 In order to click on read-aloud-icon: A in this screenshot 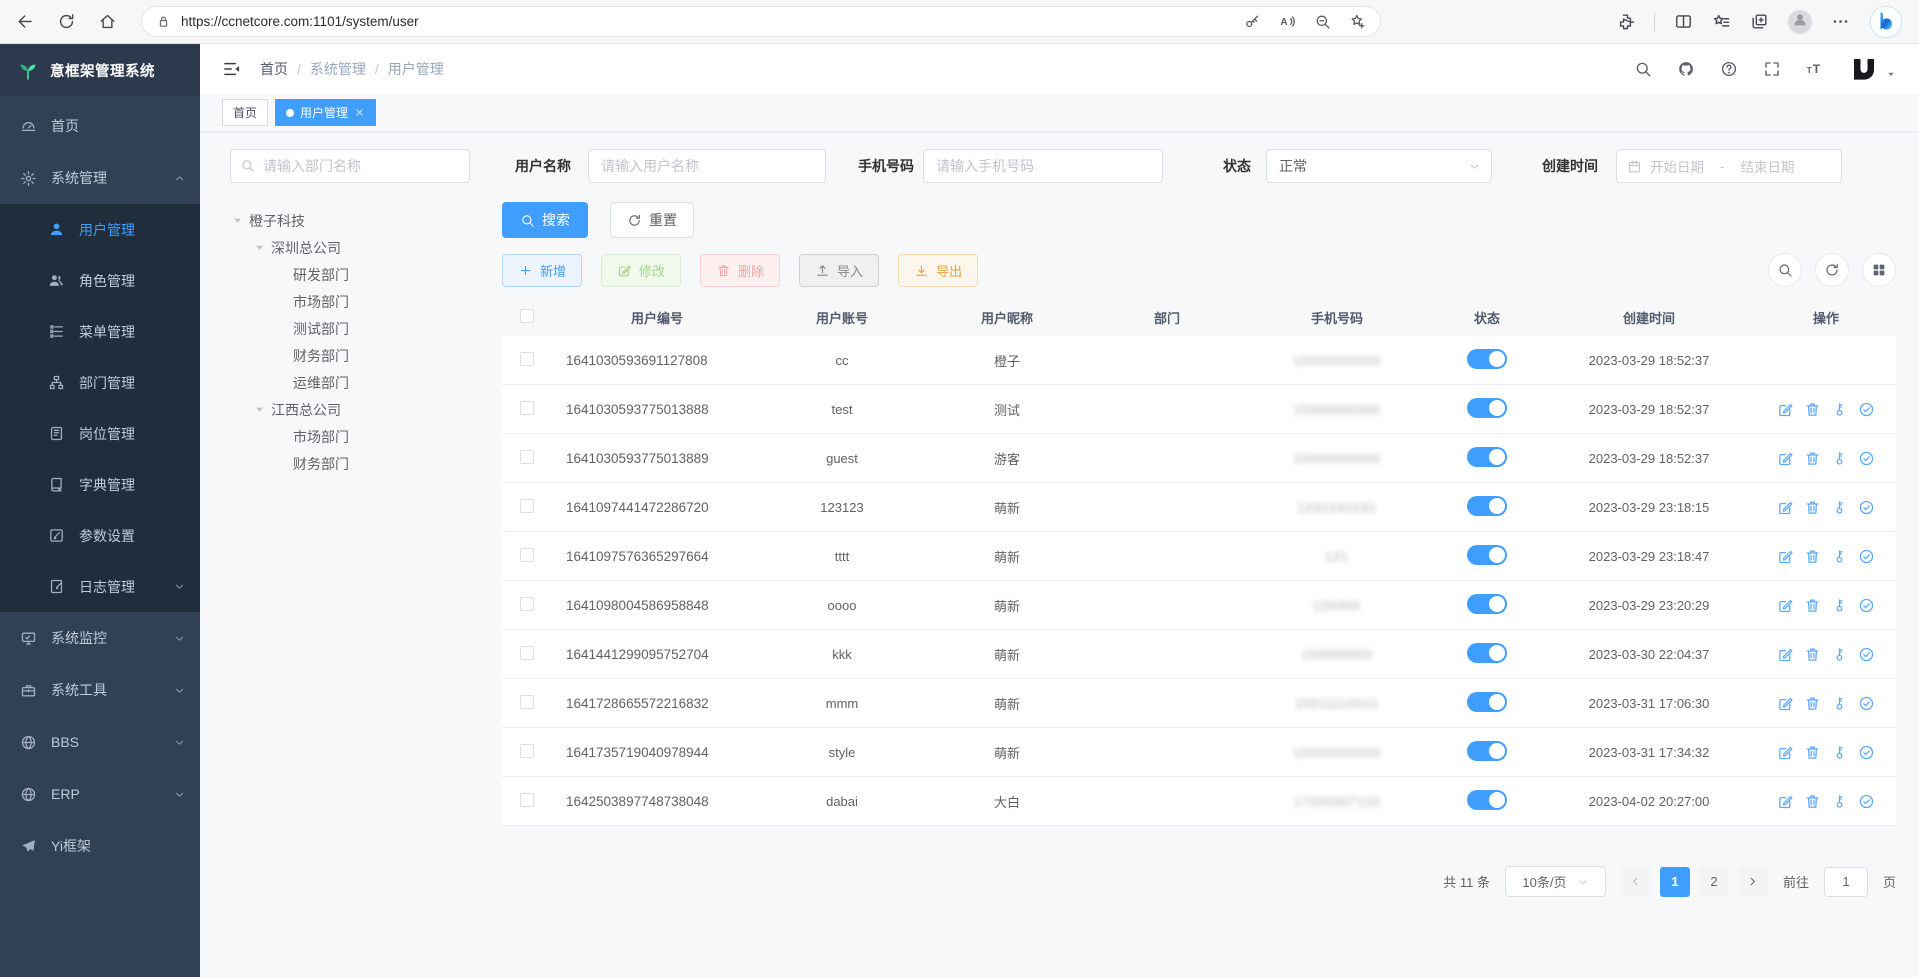, I will do `click(1287, 21)`.